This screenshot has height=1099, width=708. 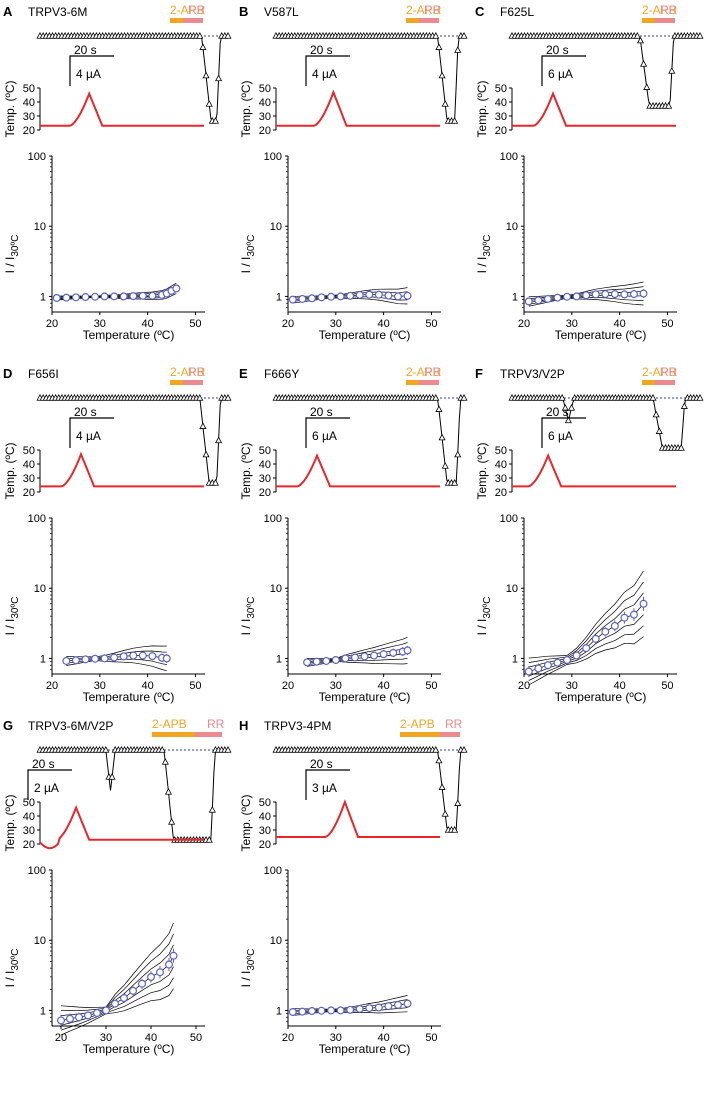 What do you see at coordinates (288, 1038) in the screenshot?
I see `x-tick-label: 20` at bounding box center [288, 1038].